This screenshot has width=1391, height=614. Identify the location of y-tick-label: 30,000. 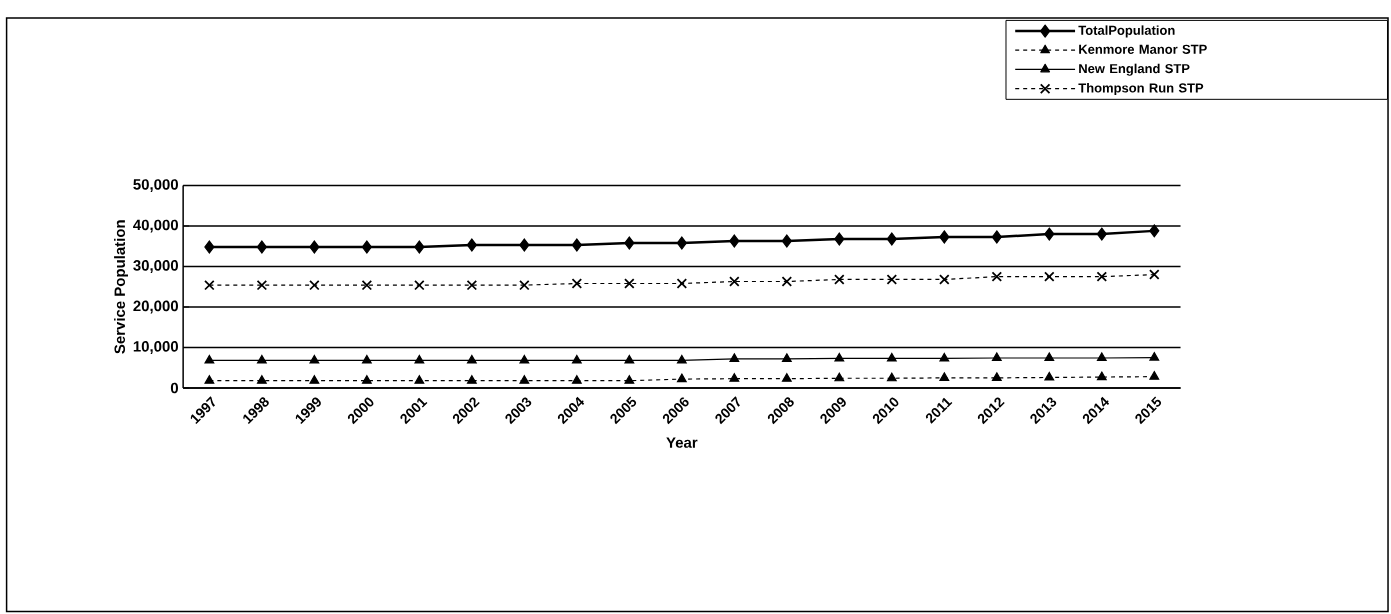
(155, 266).